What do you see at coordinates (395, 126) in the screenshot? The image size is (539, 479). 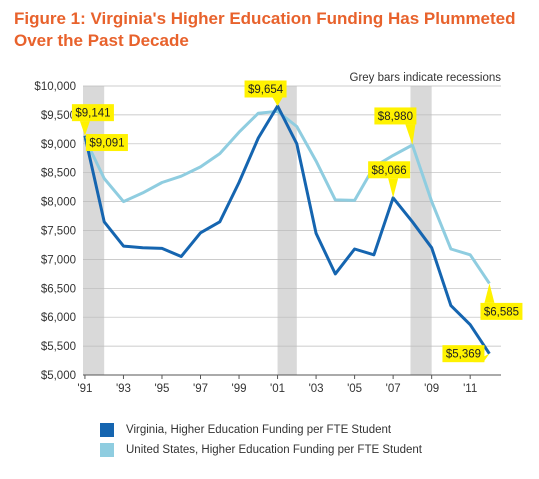 I see `data-label: $8,980` at bounding box center [395, 126].